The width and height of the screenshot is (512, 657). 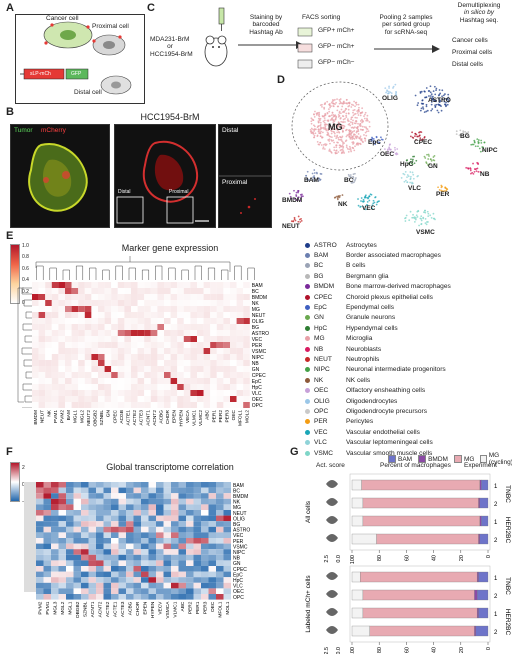 I want to click on micro-mcherry: Distal Proximal, so click(x=165, y=176).